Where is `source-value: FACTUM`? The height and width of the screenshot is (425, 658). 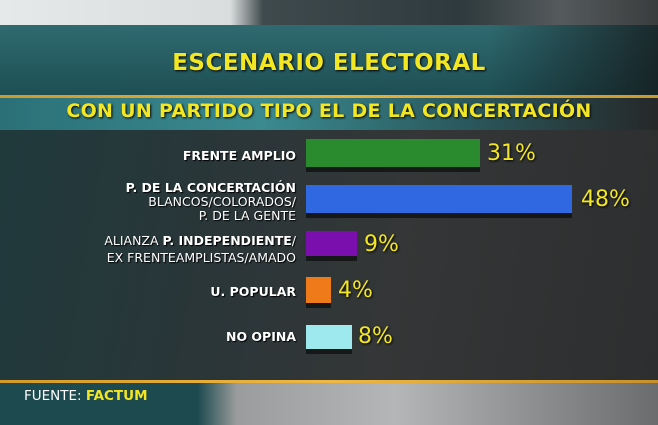
source-value: FACTUM is located at coordinates (116, 396).